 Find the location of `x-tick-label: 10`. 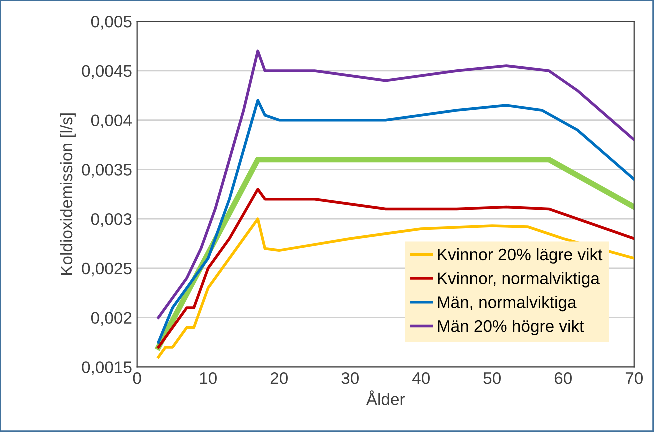

x-tick-label: 10 is located at coordinates (208, 378).